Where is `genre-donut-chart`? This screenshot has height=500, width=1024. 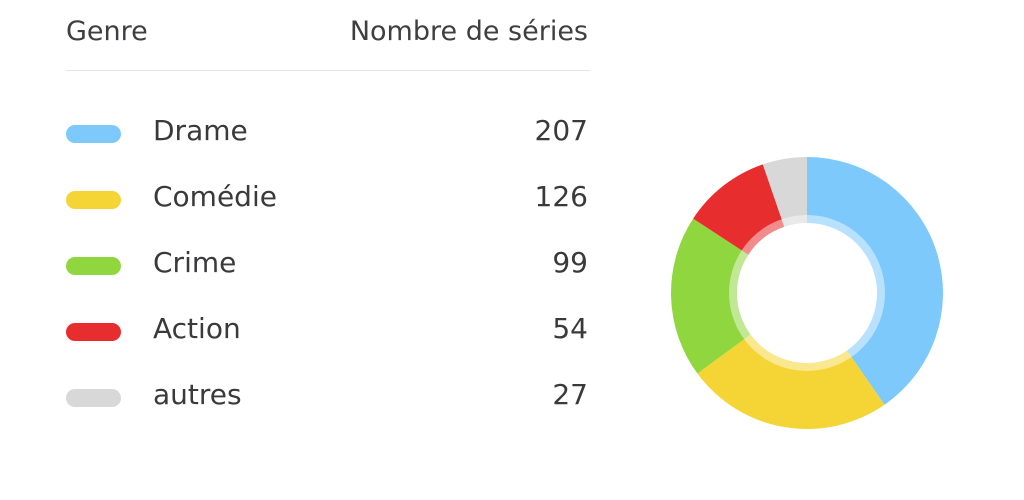
genre-donut-chart is located at coordinates (807, 293).